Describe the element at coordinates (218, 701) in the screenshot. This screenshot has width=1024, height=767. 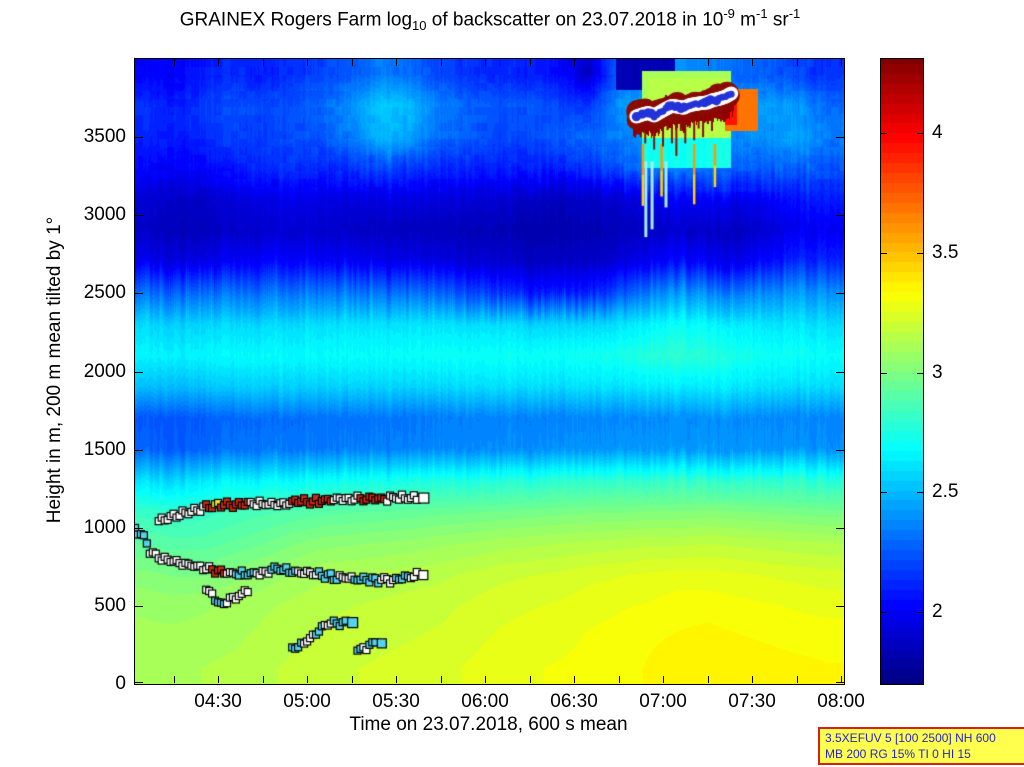
I see `x-tick-label: 04:30` at that location.